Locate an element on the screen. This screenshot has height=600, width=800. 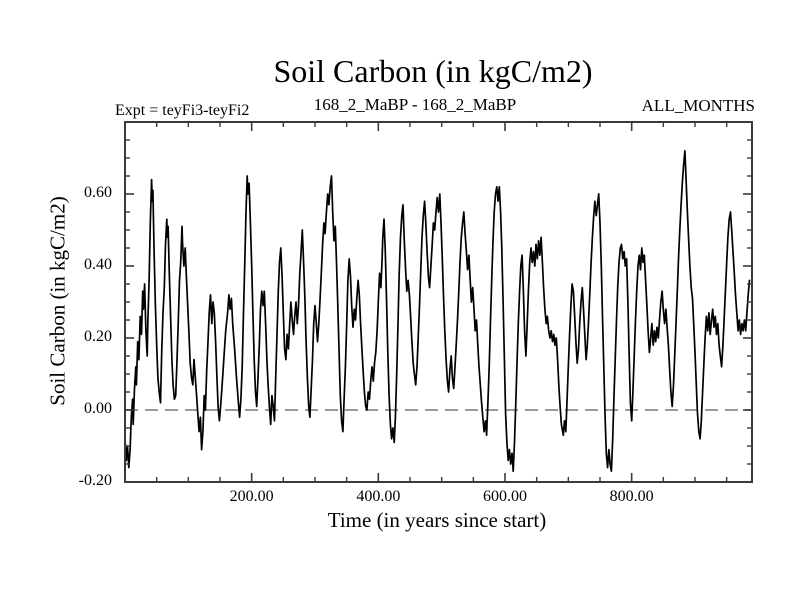
header-dataset-label: 168_2_MaBP - 168_2_MaBP is located at coordinates (415, 104).